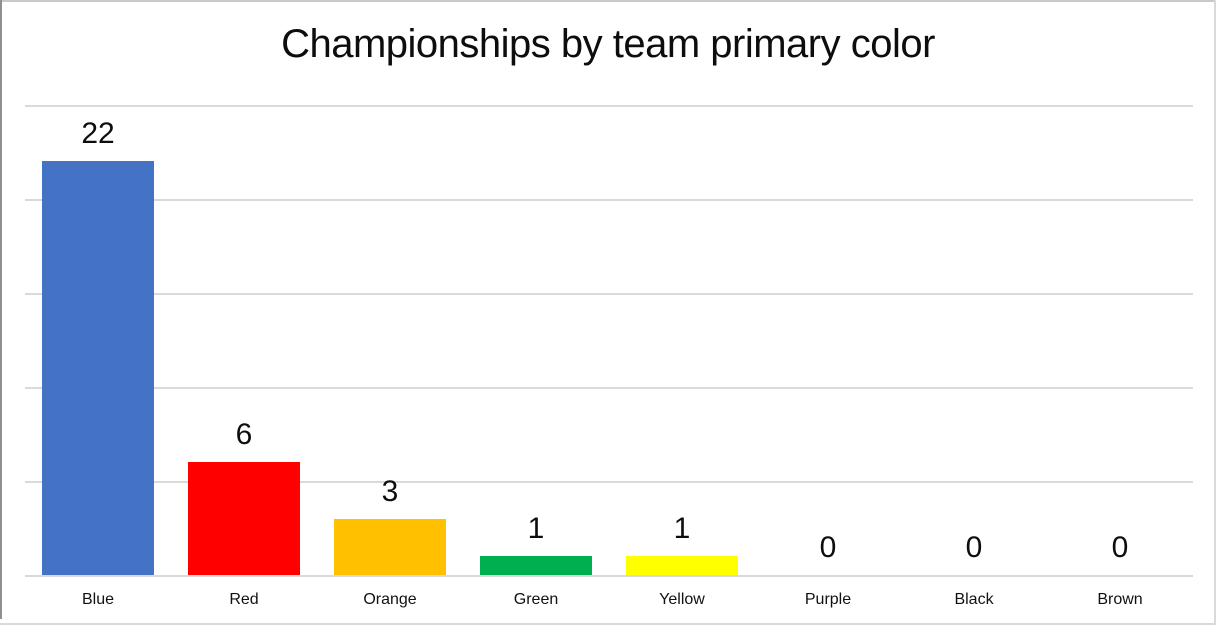  What do you see at coordinates (244, 434) in the screenshot?
I see `value-label-red: 6` at bounding box center [244, 434].